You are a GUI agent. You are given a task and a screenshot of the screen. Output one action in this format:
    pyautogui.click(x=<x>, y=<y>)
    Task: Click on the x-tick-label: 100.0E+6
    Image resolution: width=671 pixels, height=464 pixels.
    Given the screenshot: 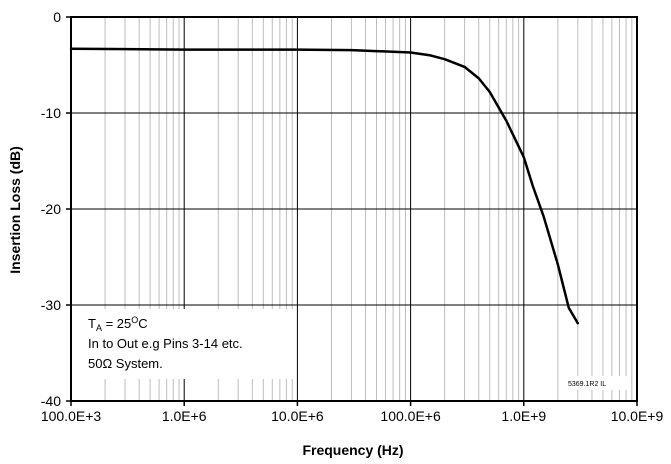 What is the action you would take?
    pyautogui.click(x=410, y=416)
    